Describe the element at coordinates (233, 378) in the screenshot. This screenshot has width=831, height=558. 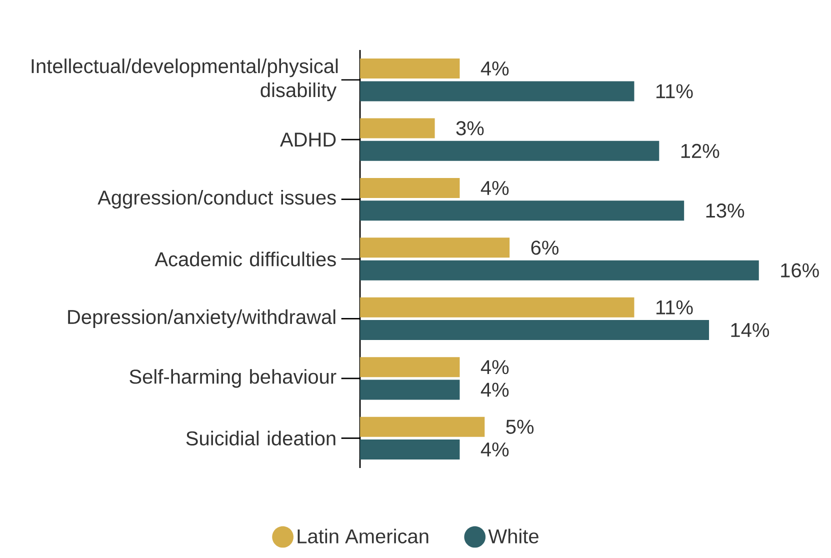
I see `y-tick-label: Self-harming behaviour` at that location.